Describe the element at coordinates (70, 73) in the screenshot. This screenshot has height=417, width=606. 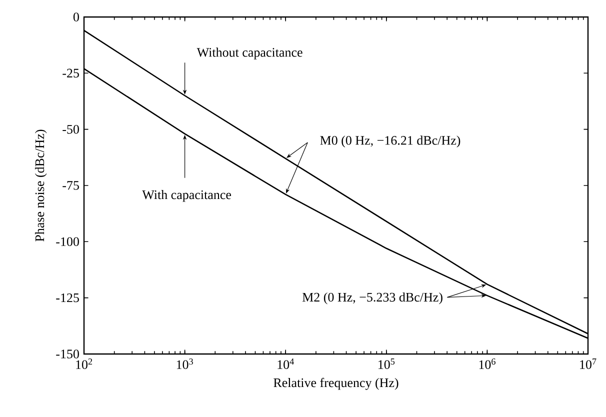
I see `y-tick-label: -25` at that location.